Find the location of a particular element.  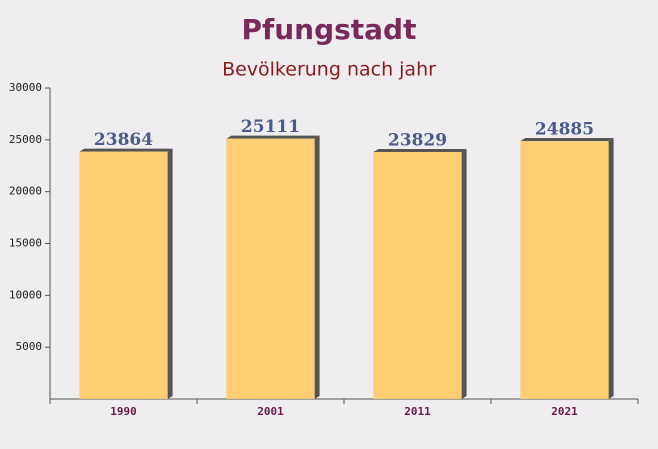

value-label: 25111 is located at coordinates (270, 127).